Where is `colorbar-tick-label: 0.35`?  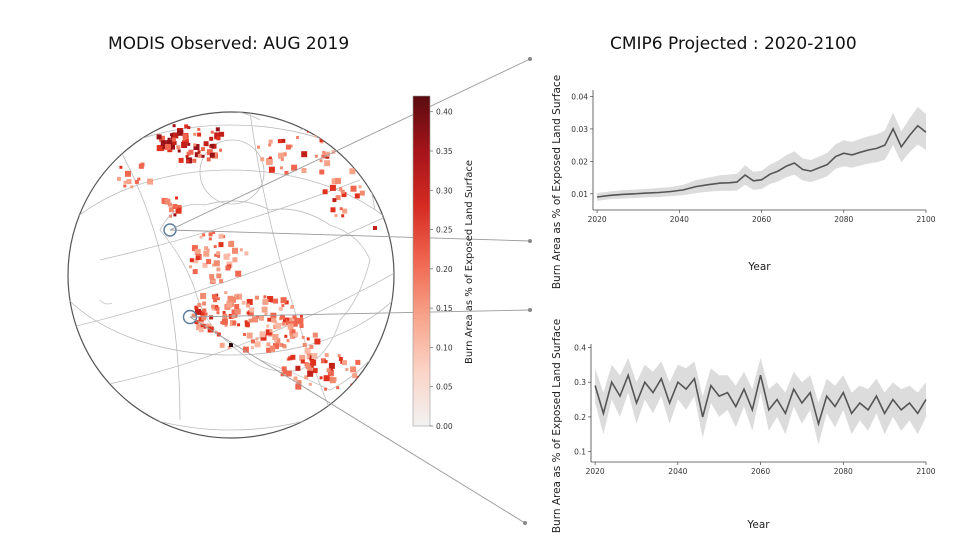 colorbar-tick-label: 0.35 is located at coordinates (444, 151).